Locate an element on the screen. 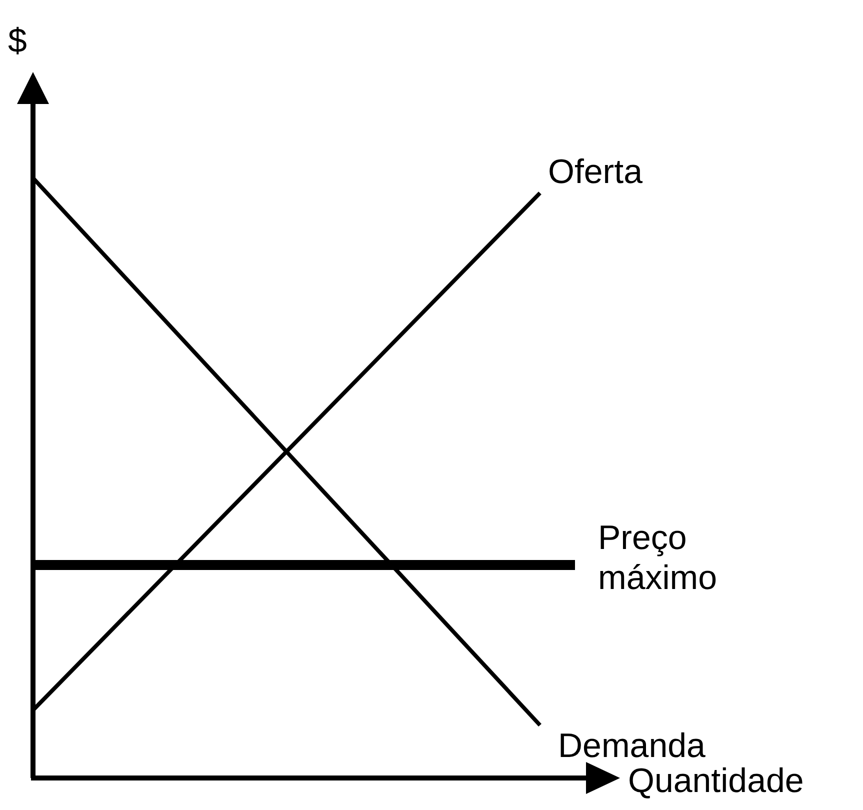 This screenshot has height=810, width=863. series-label: Oferta is located at coordinates (595, 172).